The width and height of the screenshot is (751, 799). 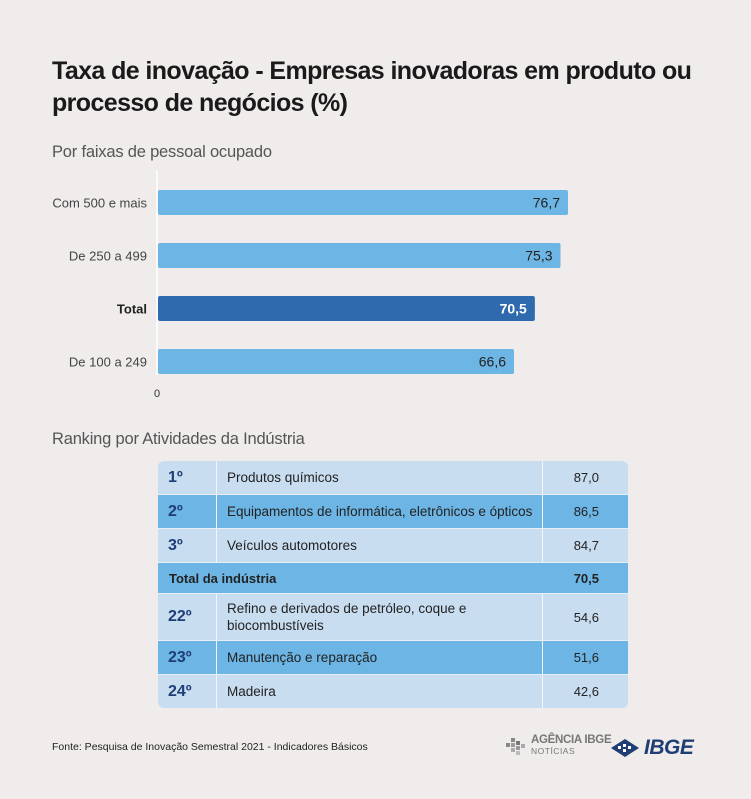 I want to click on table-row: Total da indústria 70,5, so click(x=393, y=578).